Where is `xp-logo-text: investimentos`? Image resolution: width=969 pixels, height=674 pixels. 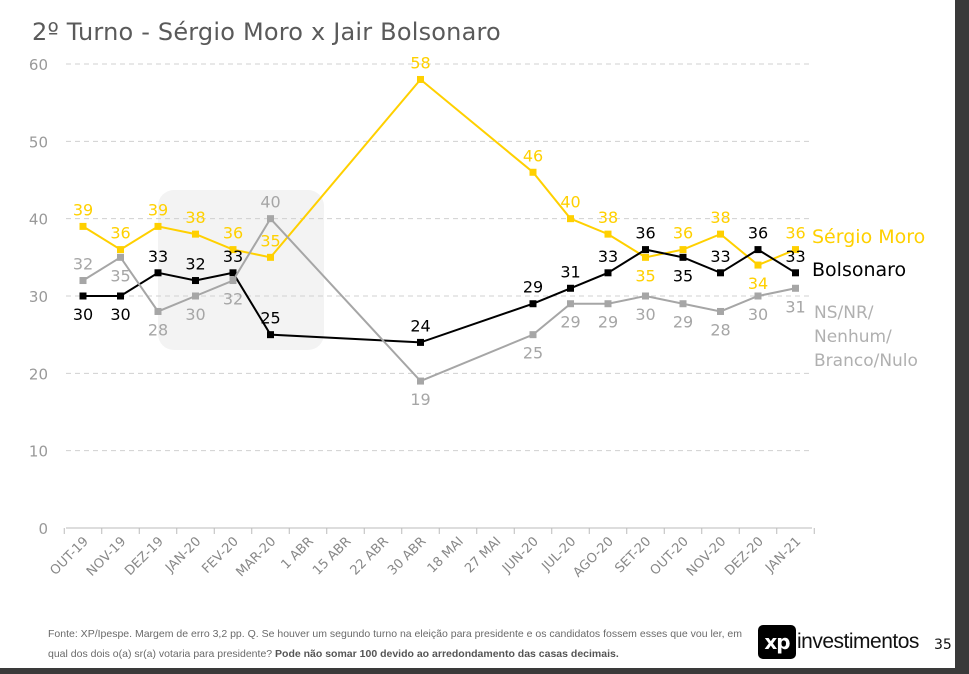
xp-logo-text: investimentos is located at coordinates (858, 641).